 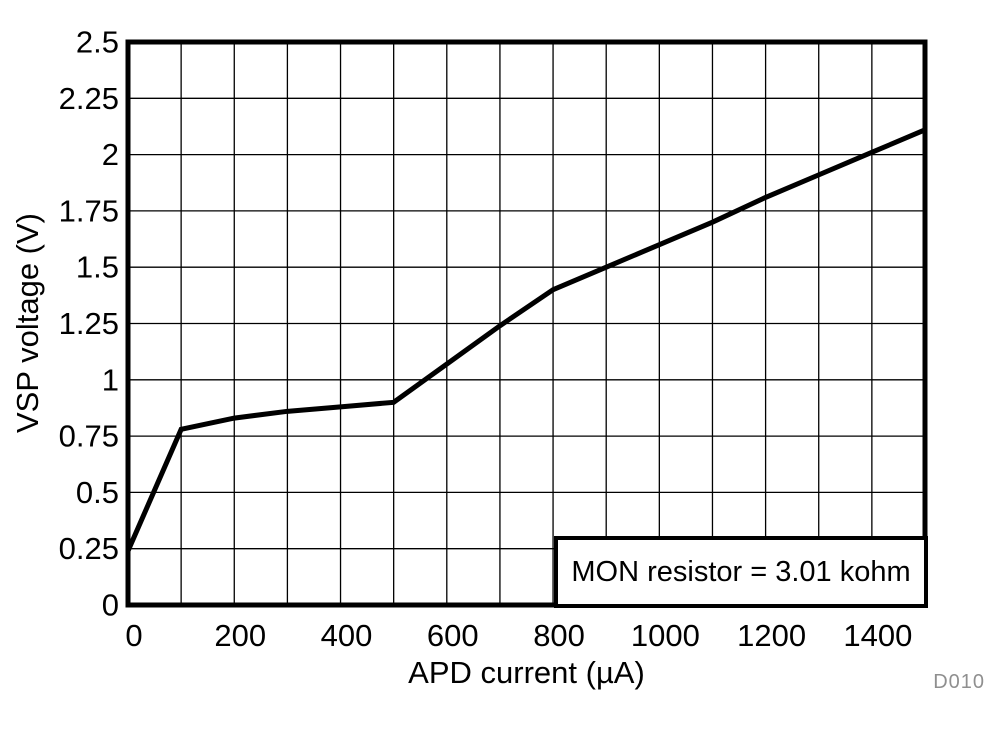 I want to click on x-tick-label: 1000, so click(x=665, y=635).